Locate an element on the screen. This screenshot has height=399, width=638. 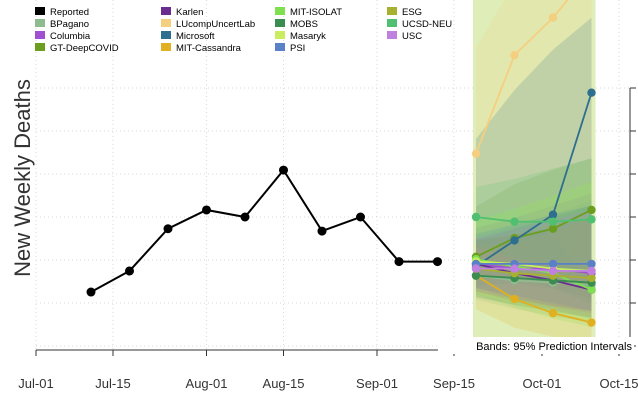
x-tick-label: Sep-15 is located at coordinates (454, 383).